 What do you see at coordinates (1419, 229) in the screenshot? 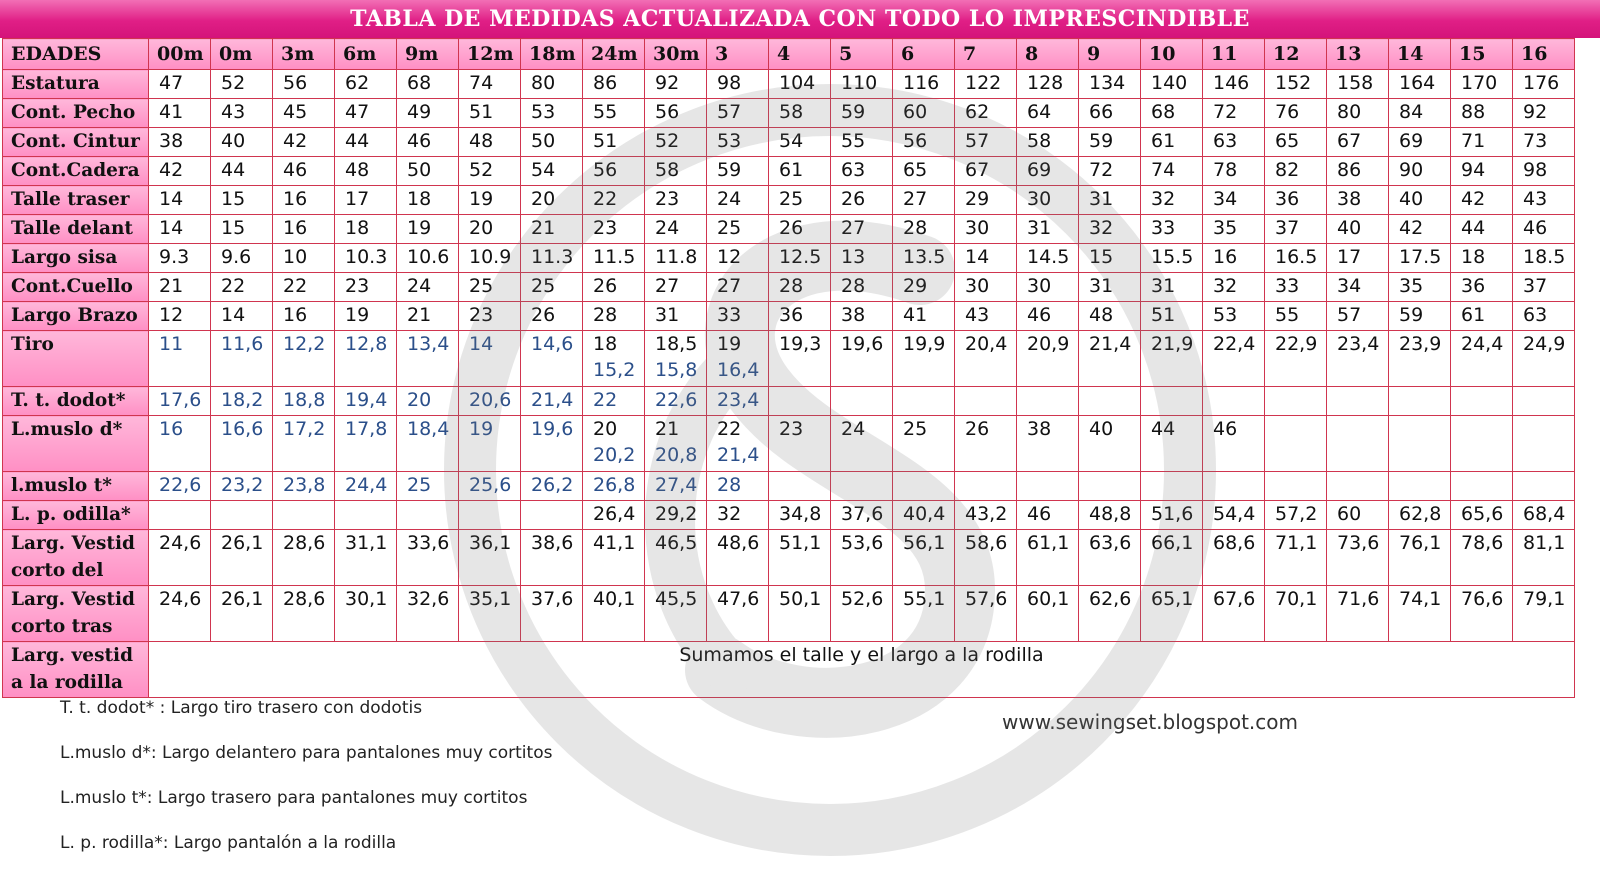
I see `table-cell: 42` at bounding box center [1419, 229].